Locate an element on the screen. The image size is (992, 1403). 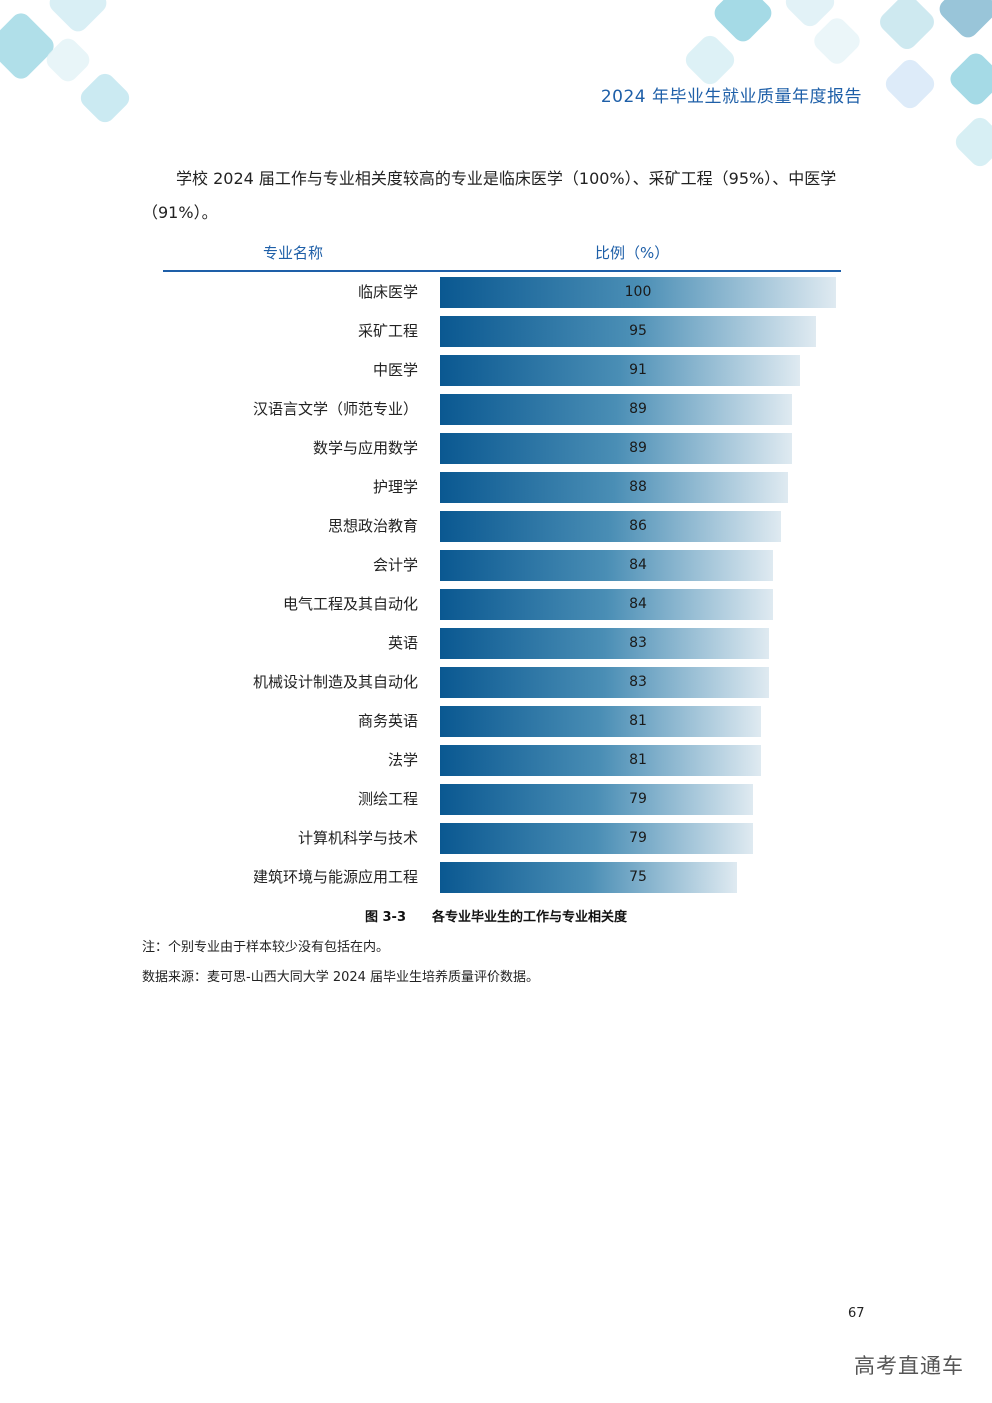
major-label: 临床医学 is located at coordinates (387, 292).